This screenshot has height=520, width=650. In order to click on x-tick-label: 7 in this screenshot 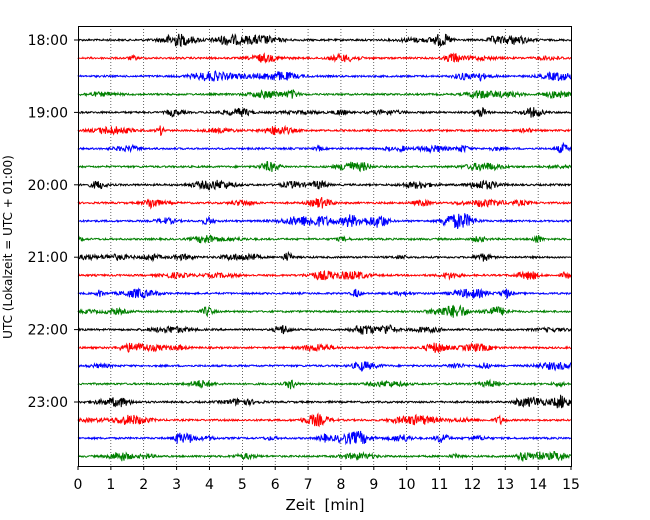, I will do `click(308, 485)`.